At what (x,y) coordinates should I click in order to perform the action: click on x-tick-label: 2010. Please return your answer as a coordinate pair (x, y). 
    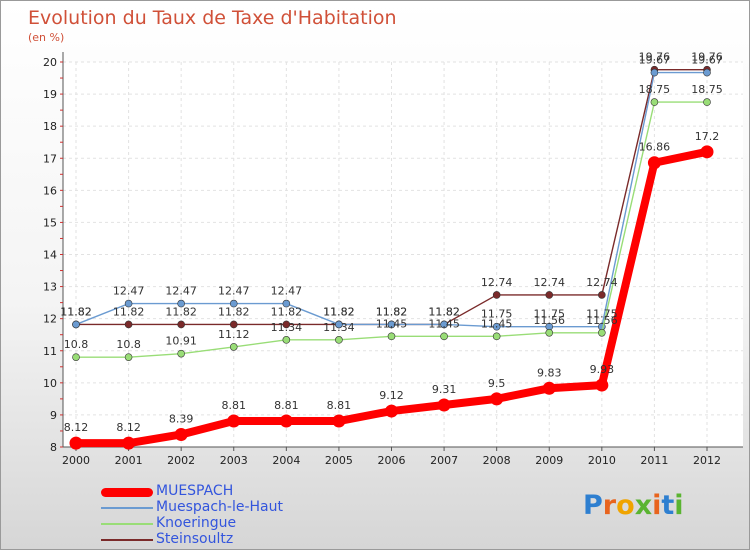
    Looking at the image, I should click on (602, 460).